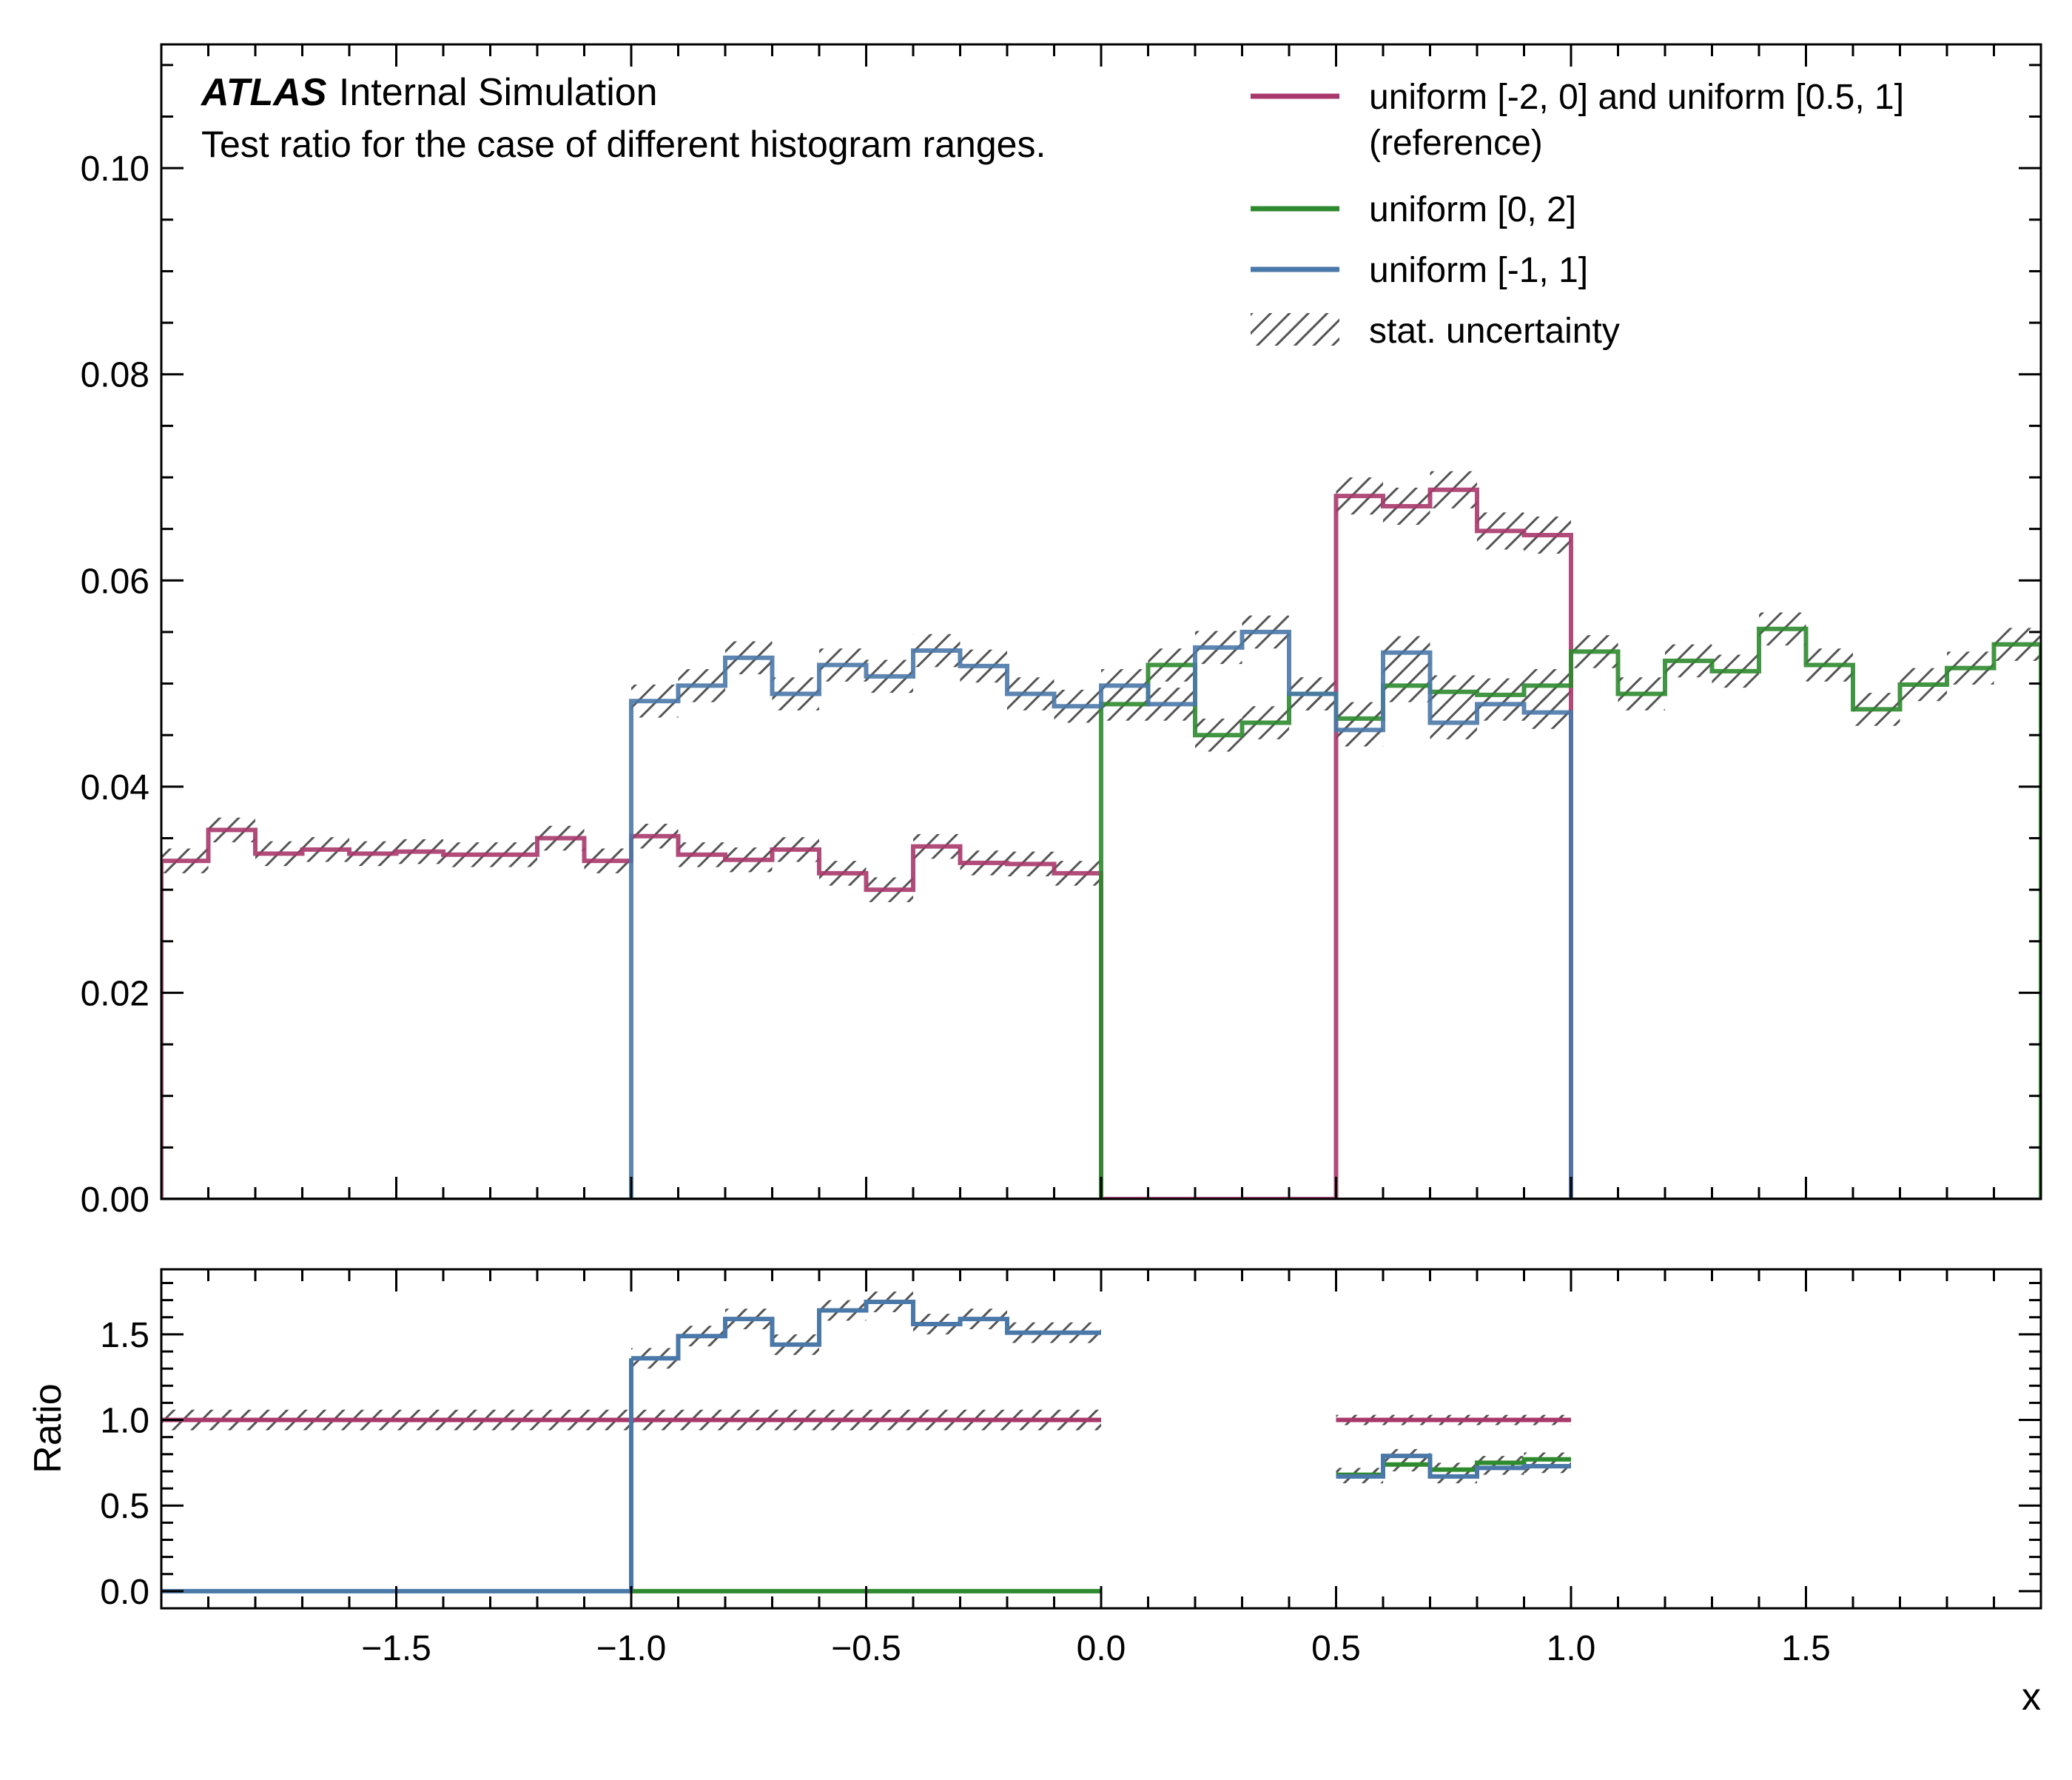 This screenshot has height=1780, width=2072. I want to click on legend-hatch-swatch, so click(1295, 329).